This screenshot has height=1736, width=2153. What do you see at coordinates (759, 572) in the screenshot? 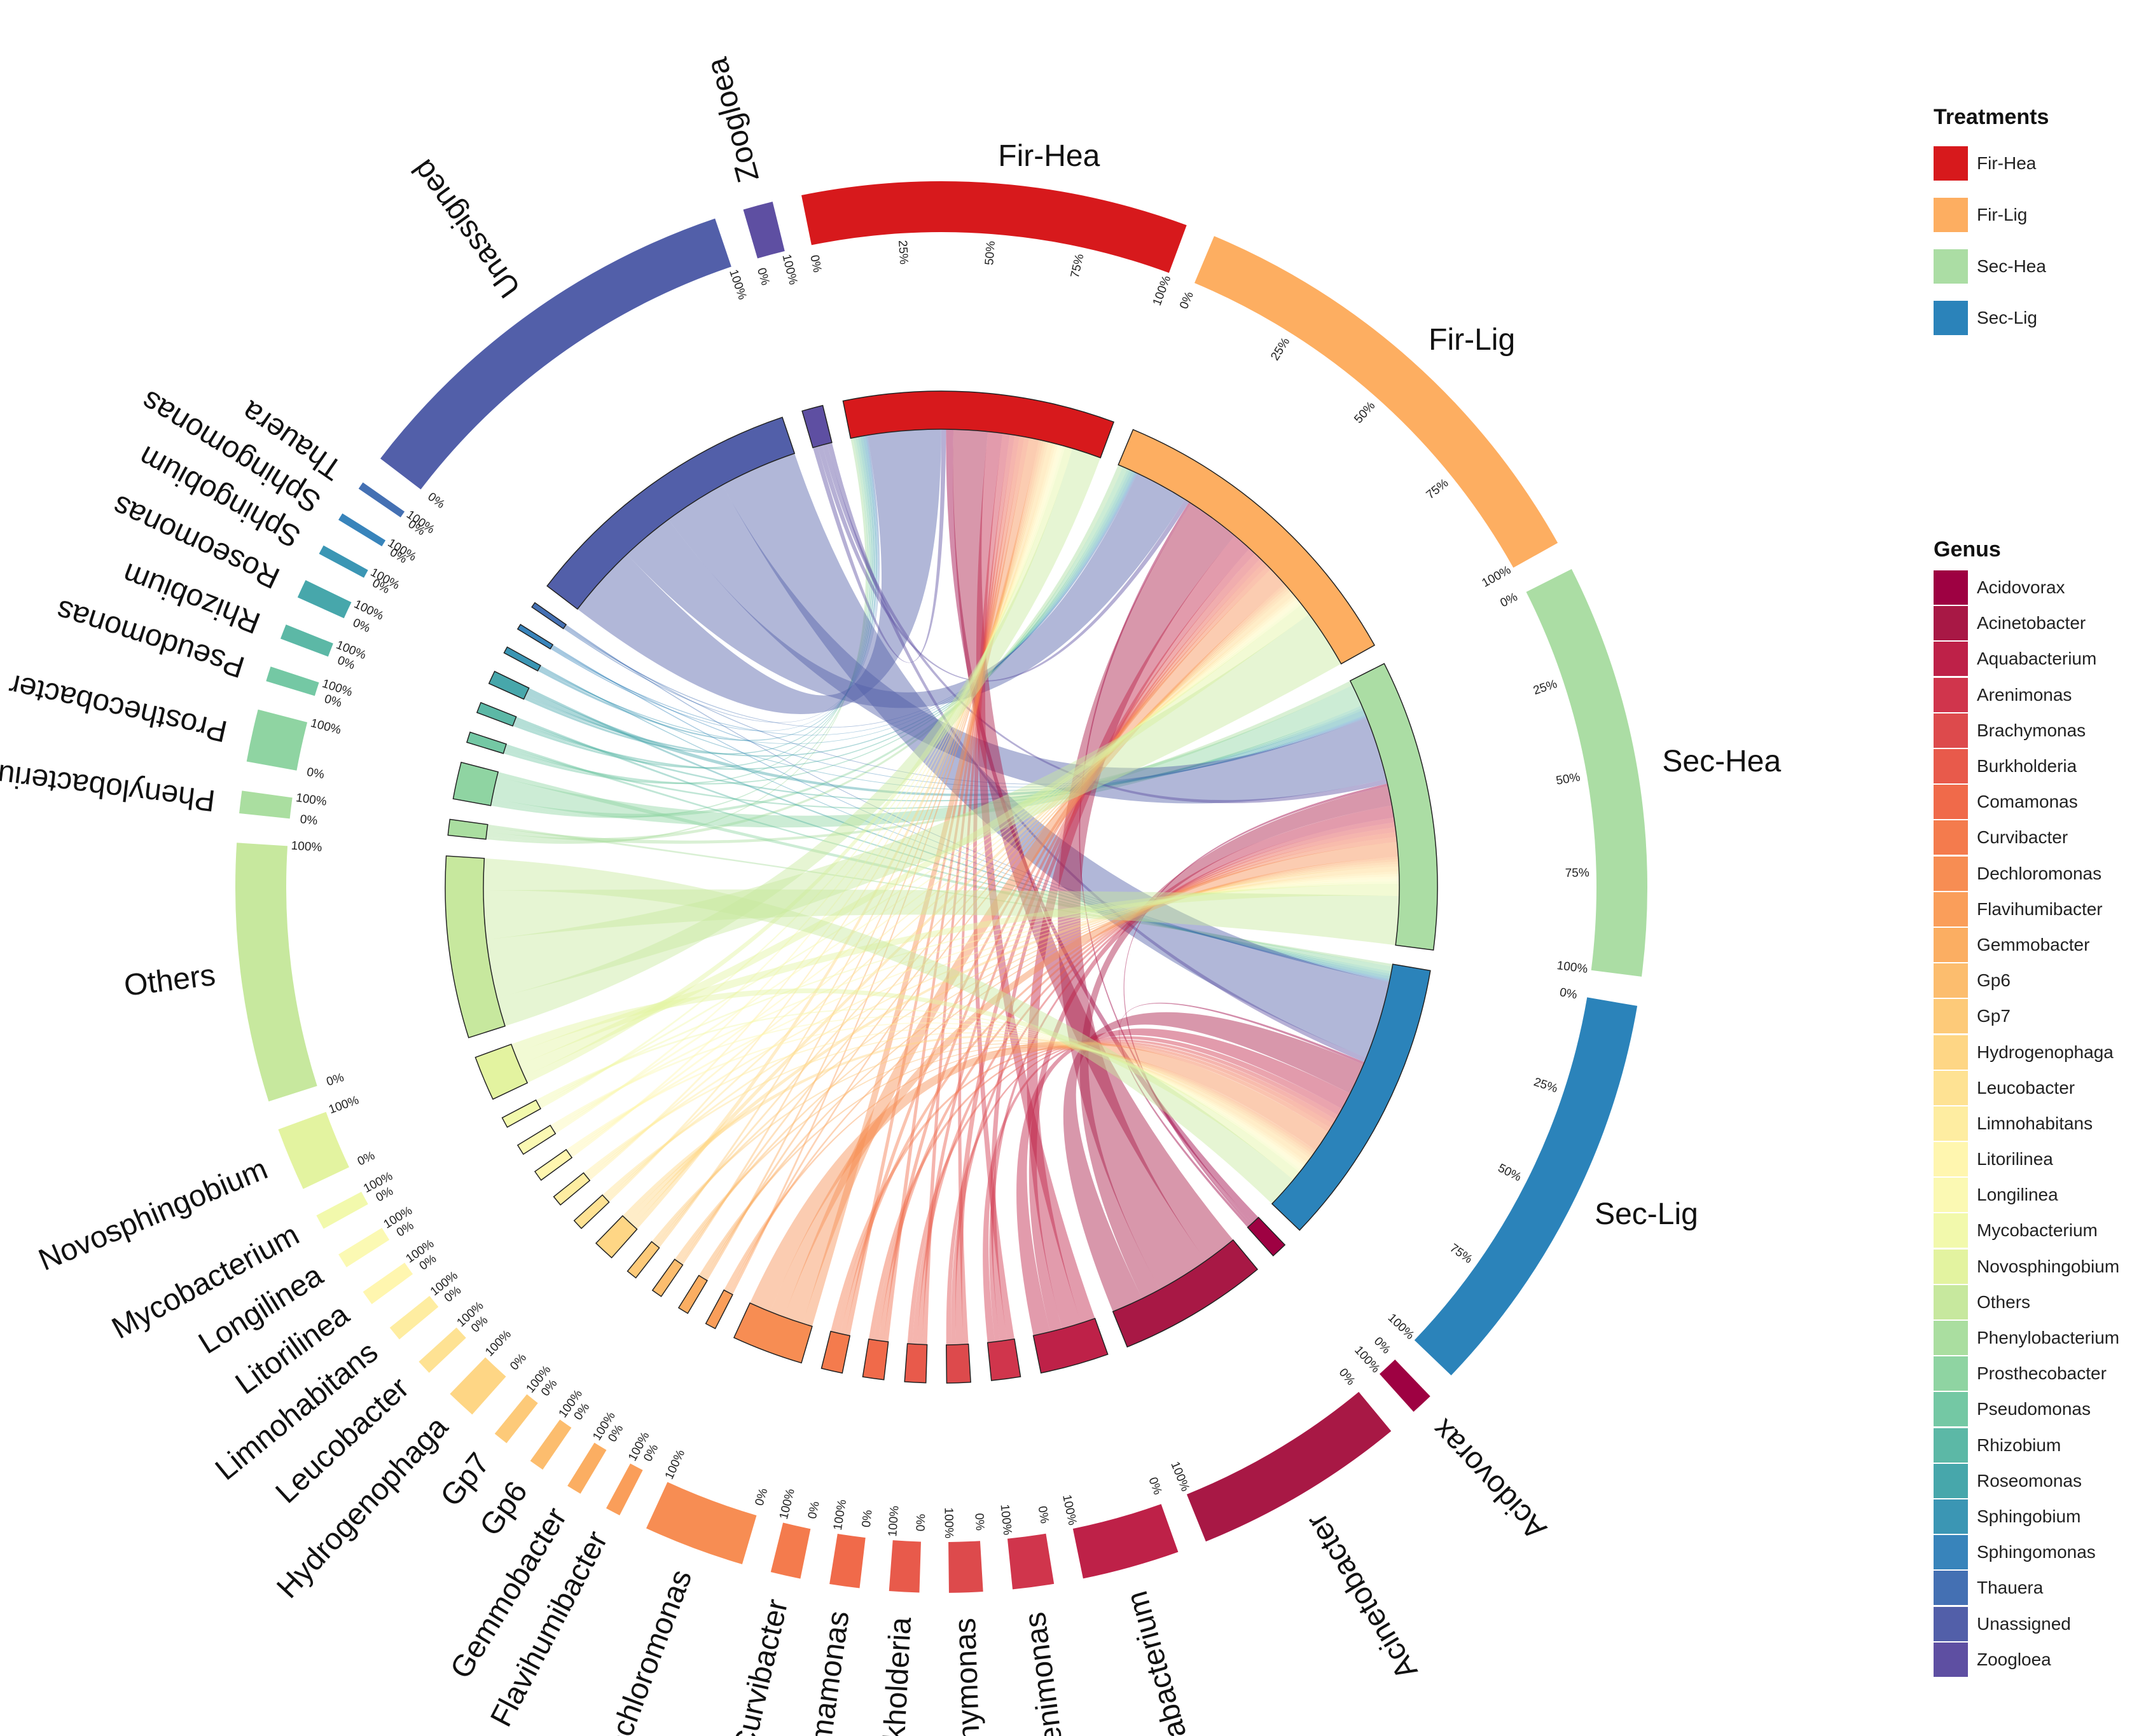
I see `ribbon-unassigned-fir-hea` at bounding box center [759, 572].